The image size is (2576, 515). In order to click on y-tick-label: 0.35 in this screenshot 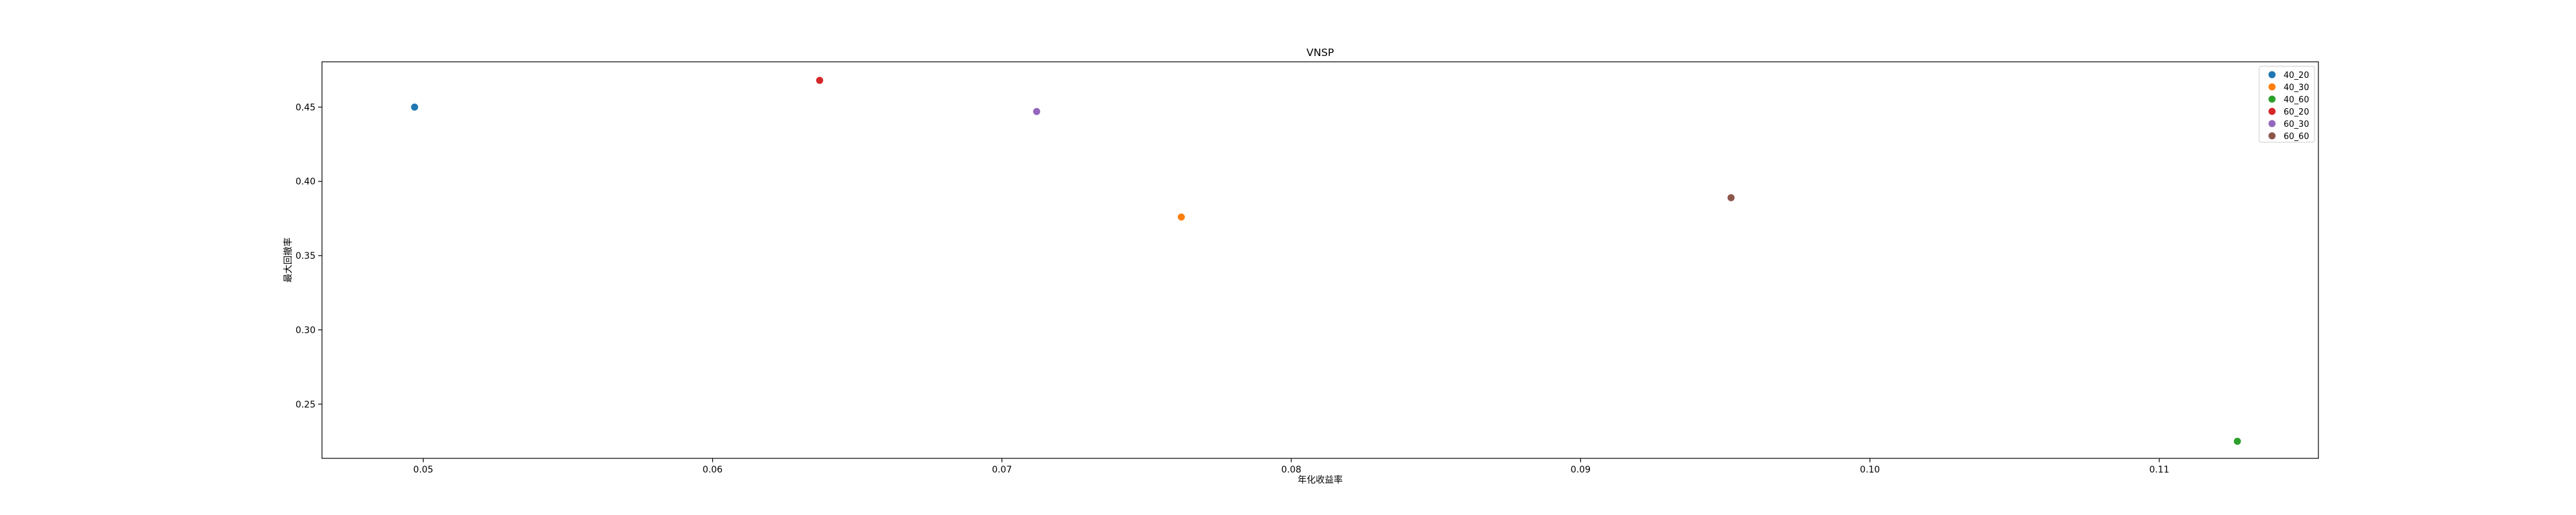, I will do `click(306, 256)`.